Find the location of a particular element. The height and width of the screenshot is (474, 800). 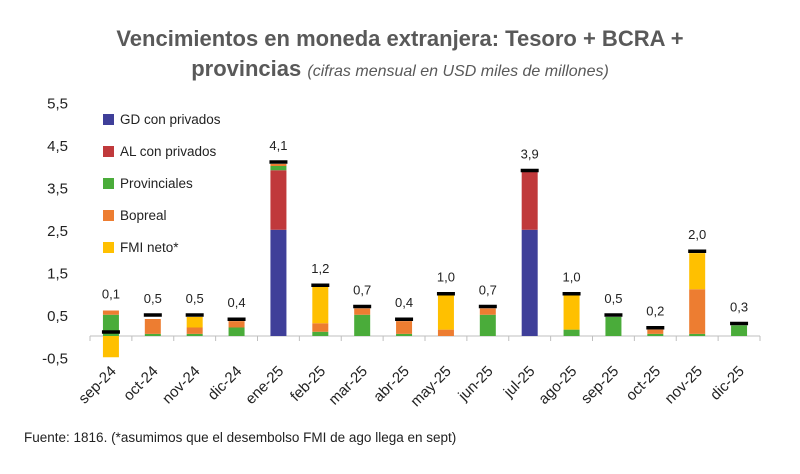

x-tick-label: dic-25 is located at coordinates (727, 383).